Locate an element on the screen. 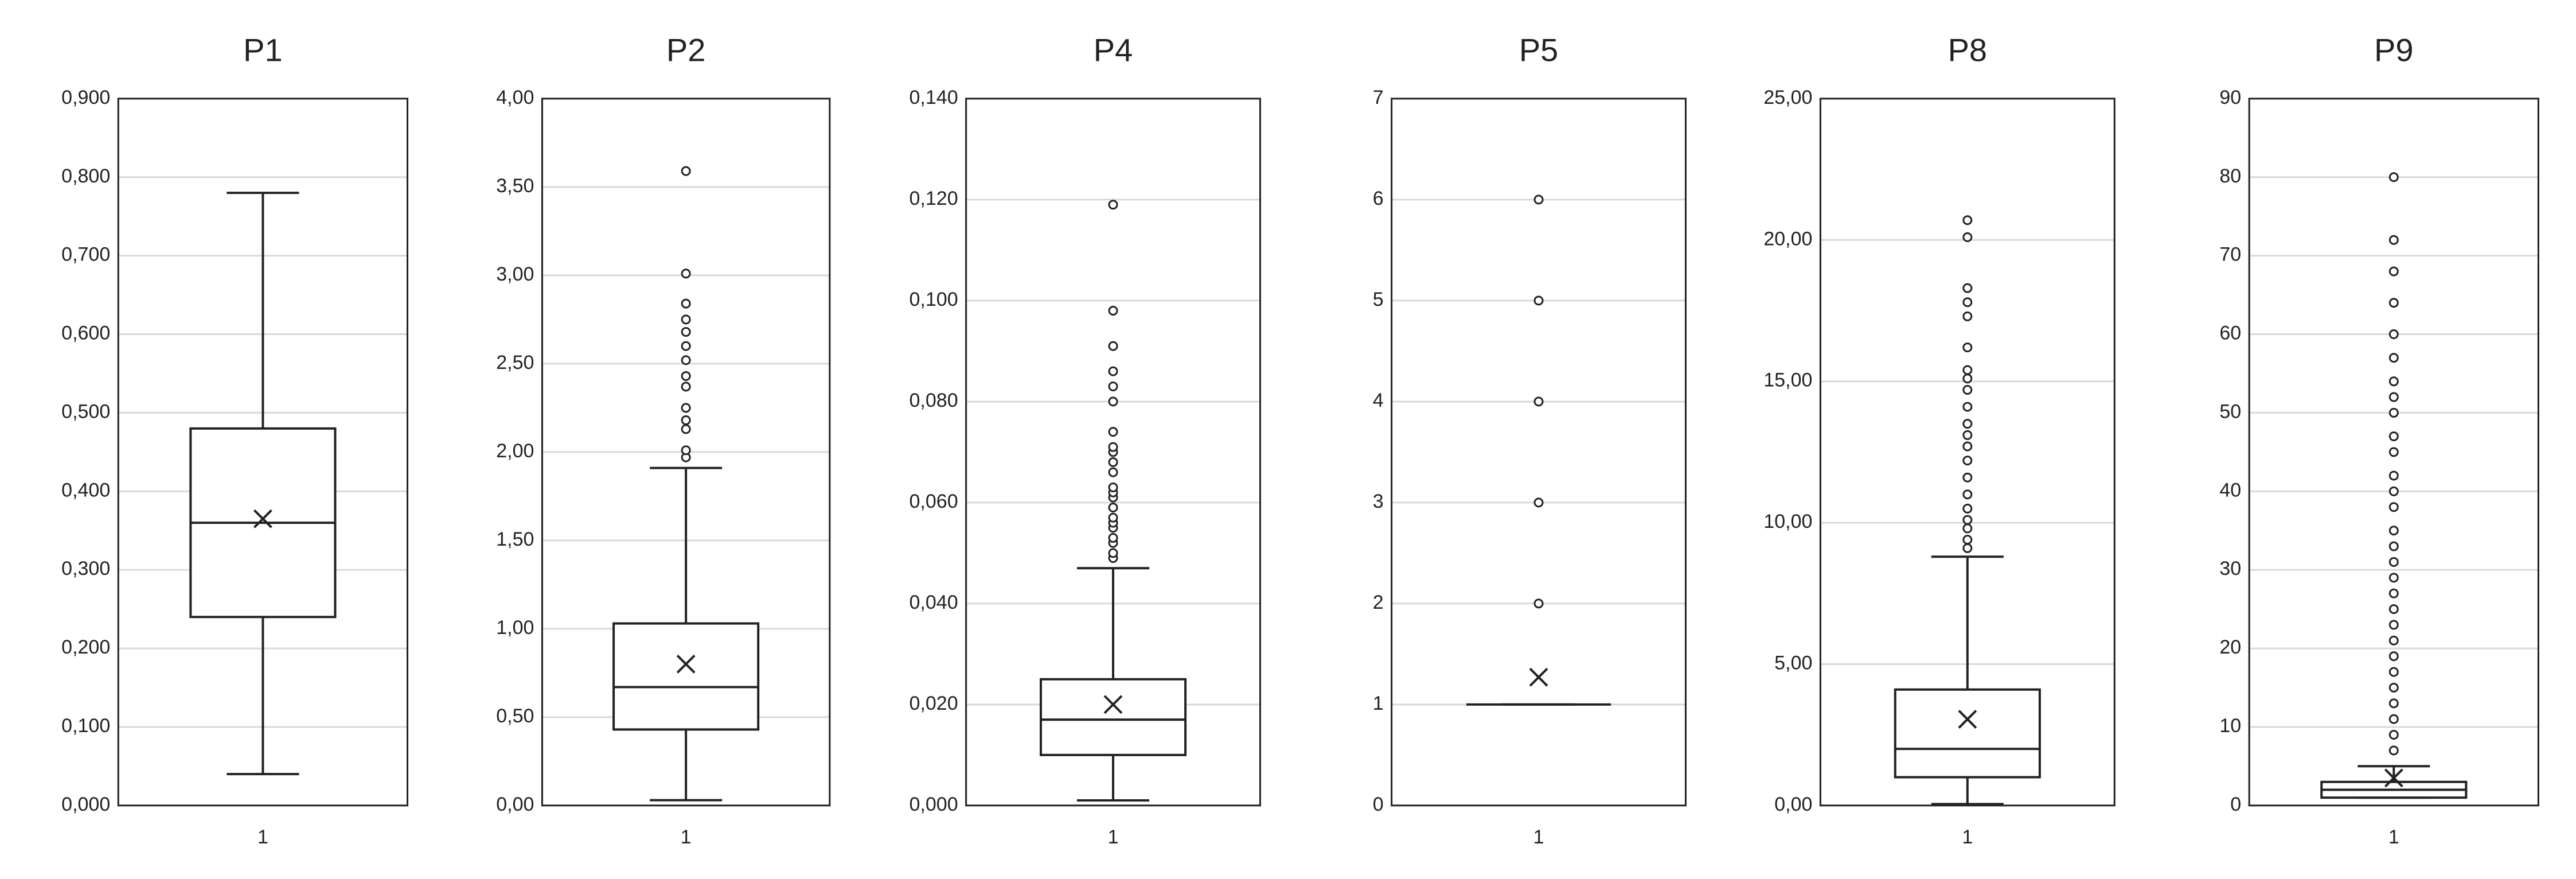 Image resolution: width=2576 pixels, height=879 pixels. y-tick-label: 7 is located at coordinates (1378, 97).